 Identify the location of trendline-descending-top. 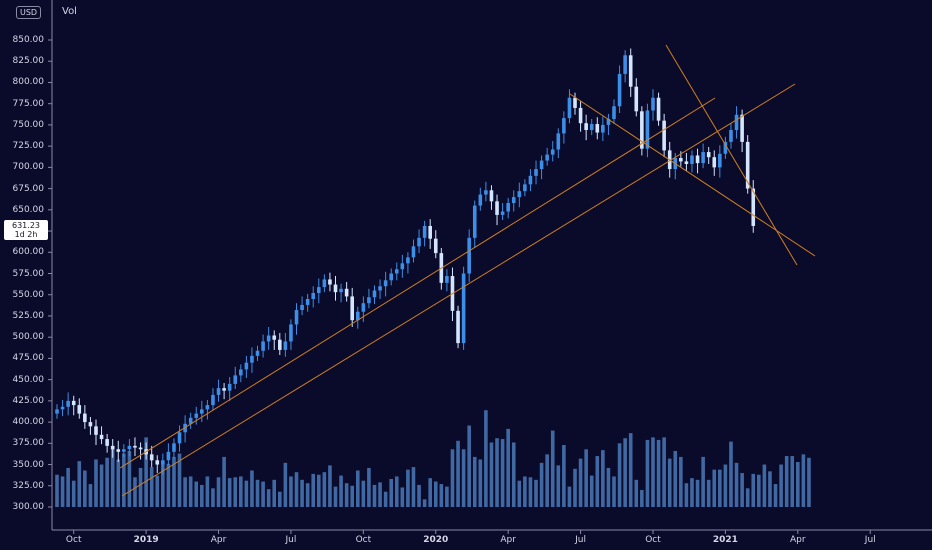
(692, 175).